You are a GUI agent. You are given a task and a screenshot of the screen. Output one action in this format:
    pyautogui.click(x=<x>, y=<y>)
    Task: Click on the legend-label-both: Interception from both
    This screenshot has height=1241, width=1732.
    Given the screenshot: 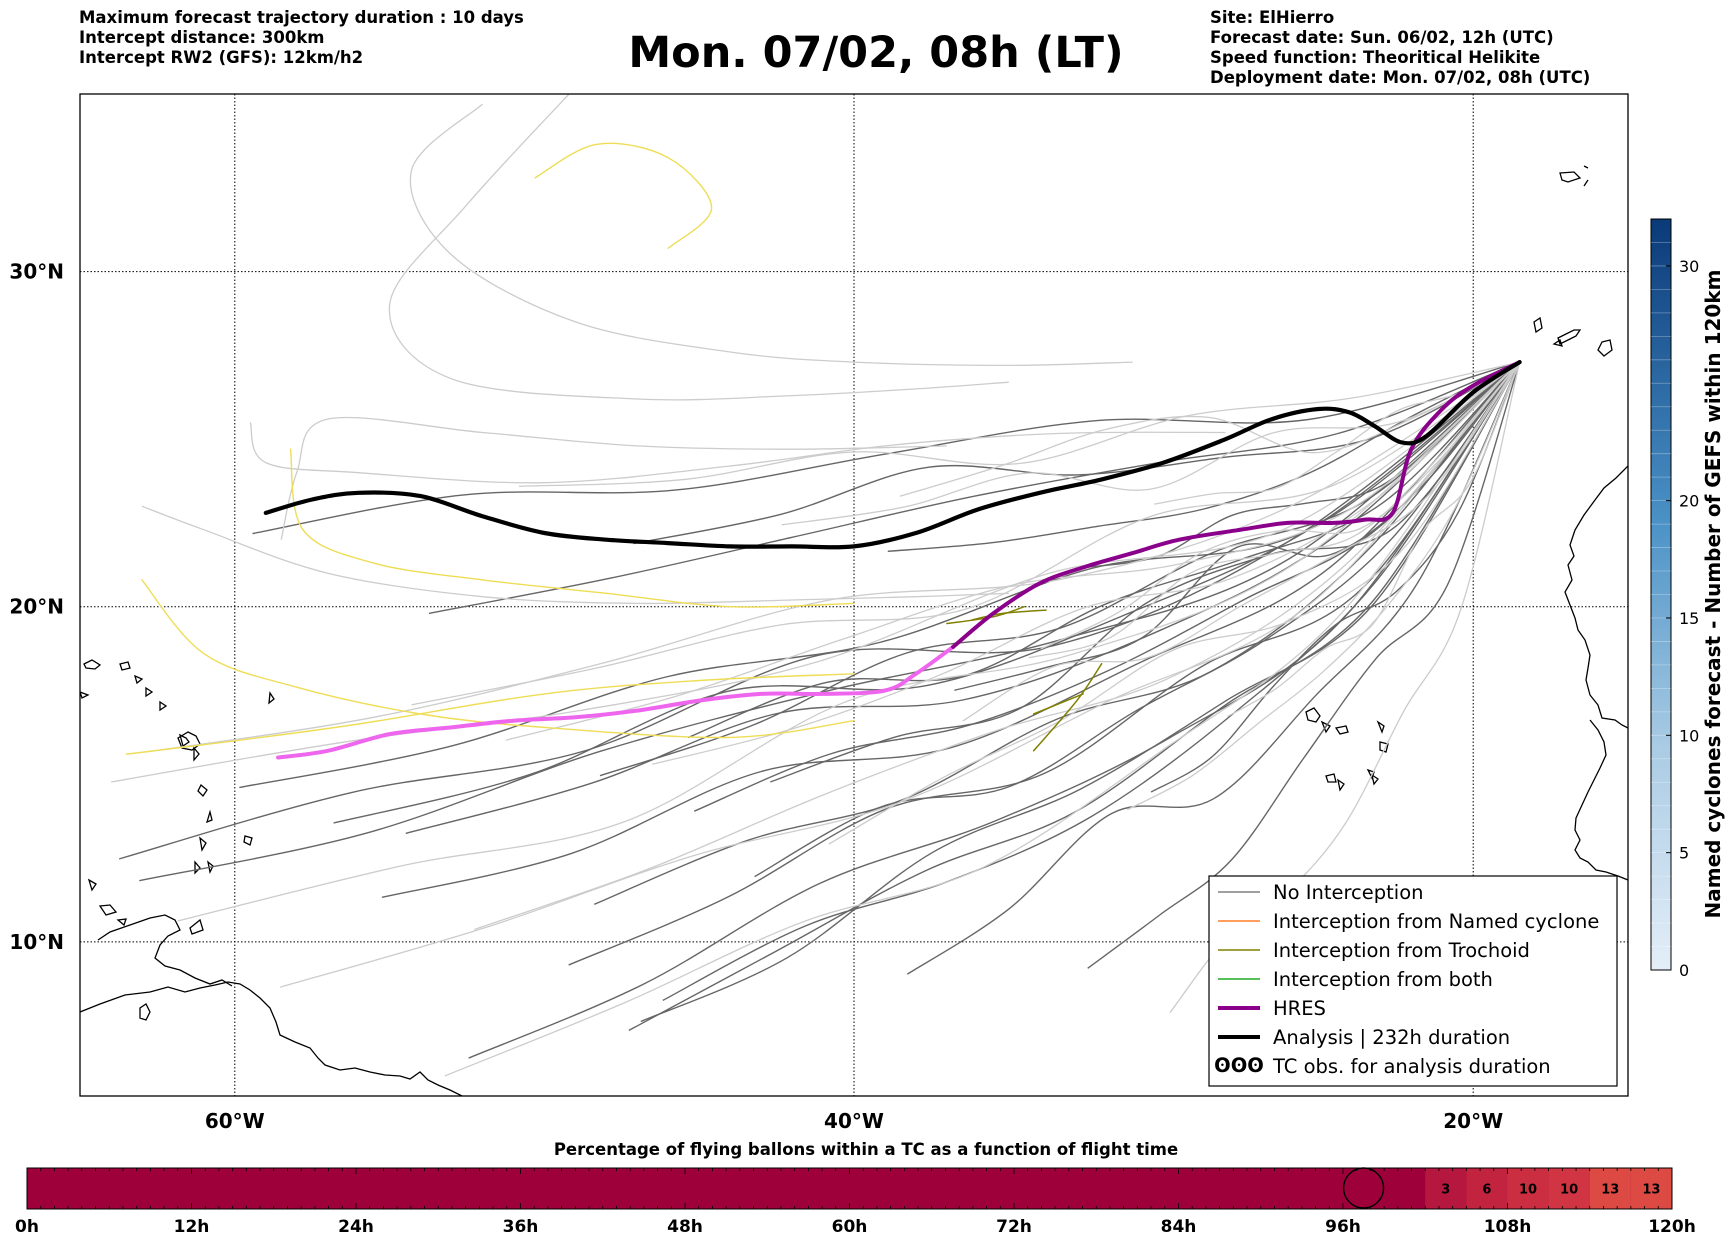 What is the action you would take?
    pyautogui.click(x=1383, y=979)
    